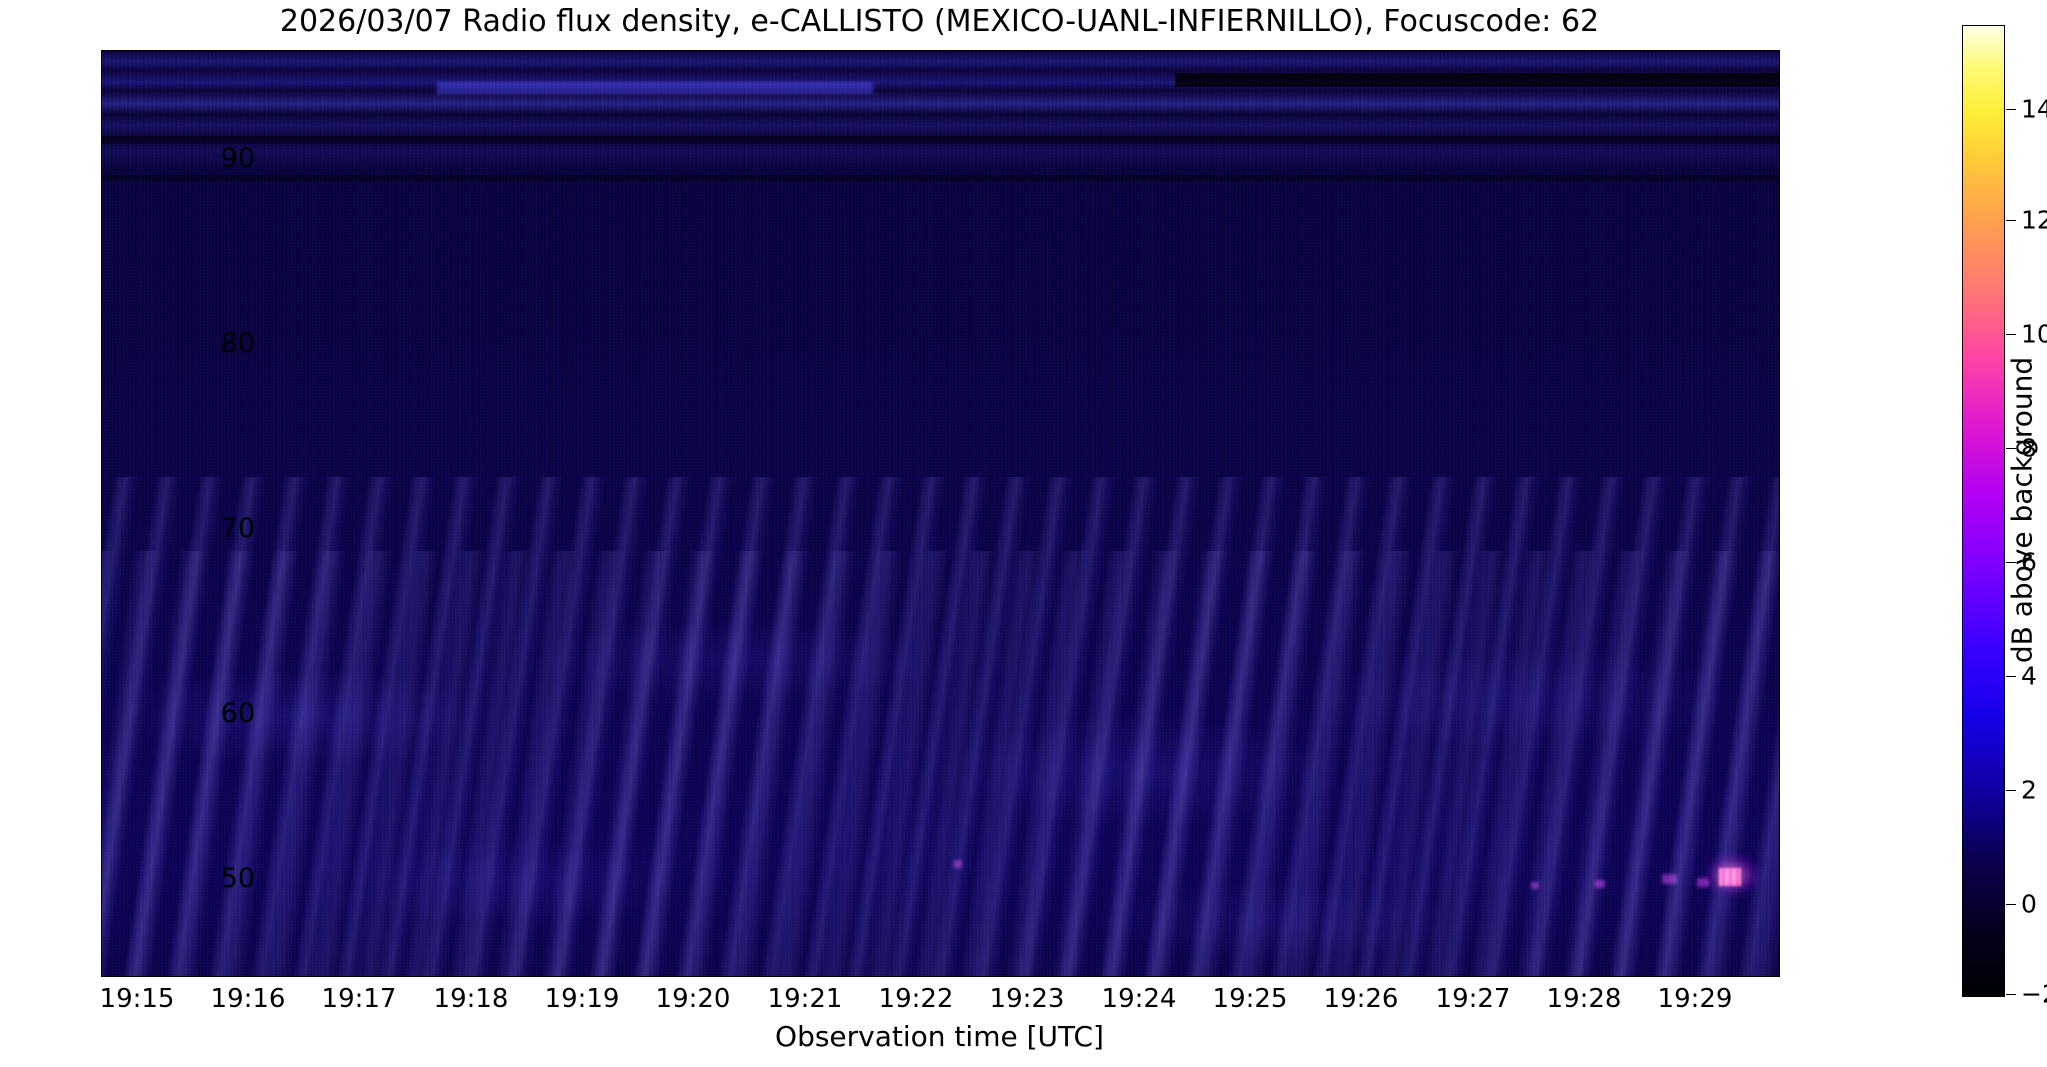  What do you see at coordinates (359, 999) in the screenshot?
I see `x-tick-label-1917: 19:17` at bounding box center [359, 999].